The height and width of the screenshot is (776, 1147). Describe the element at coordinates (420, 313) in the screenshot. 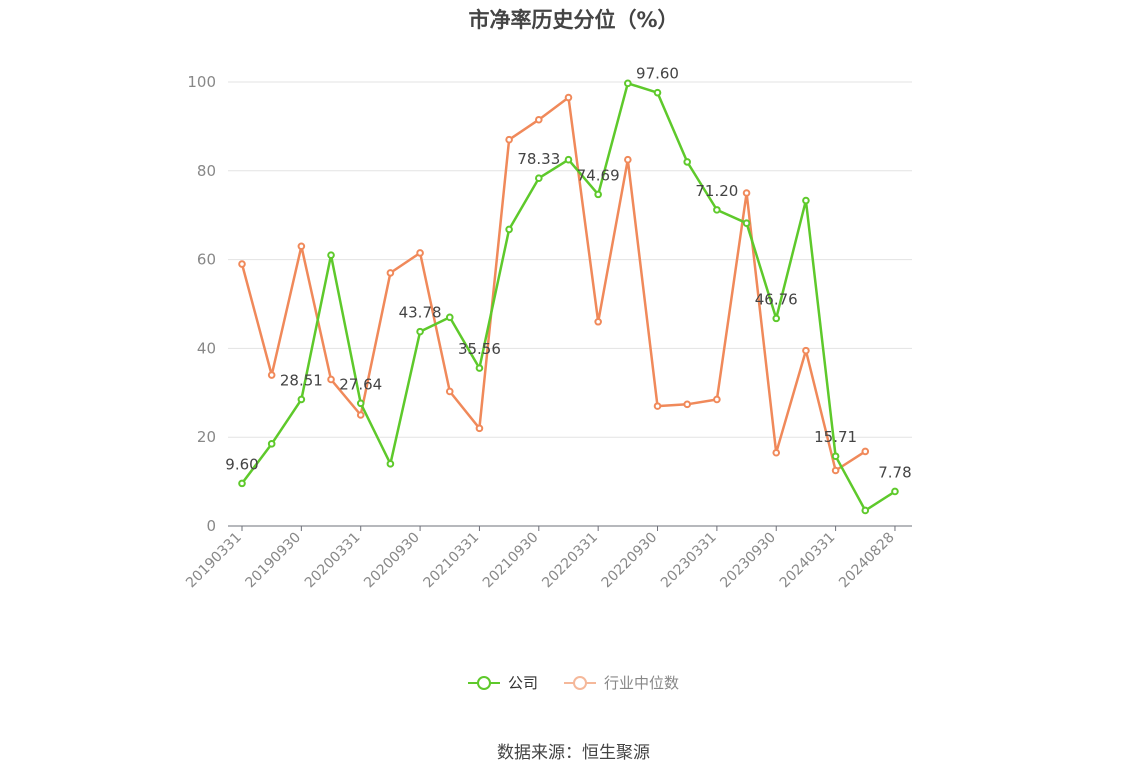

I see `data-label-company: 43.78` at that location.